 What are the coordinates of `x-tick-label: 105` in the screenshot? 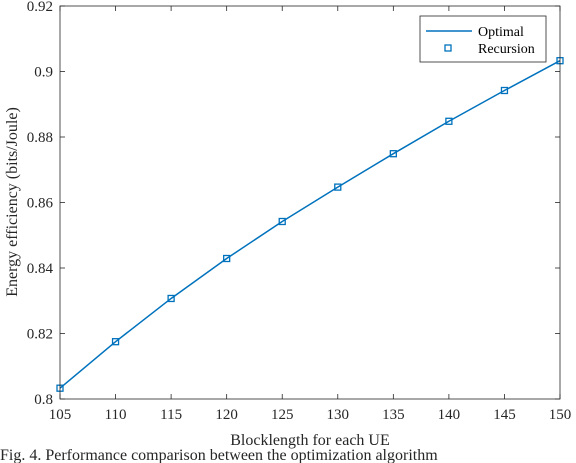 It's located at (60, 415).